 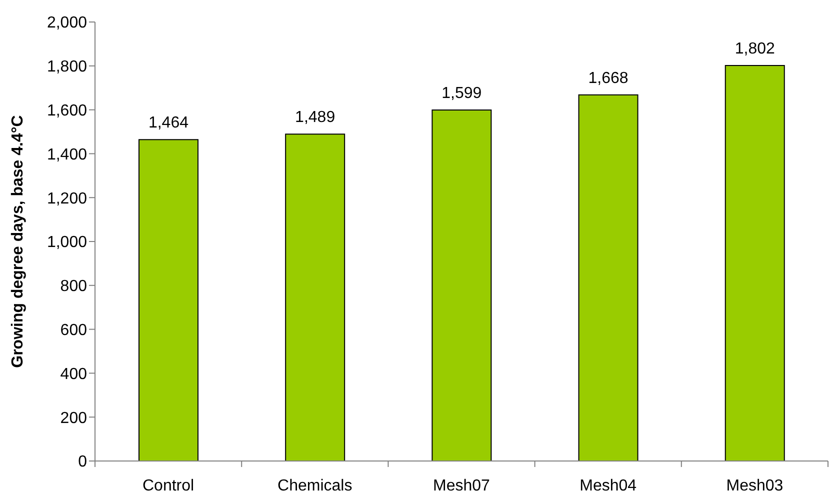 I want to click on x-tick-label: Mesh03, so click(x=755, y=485).